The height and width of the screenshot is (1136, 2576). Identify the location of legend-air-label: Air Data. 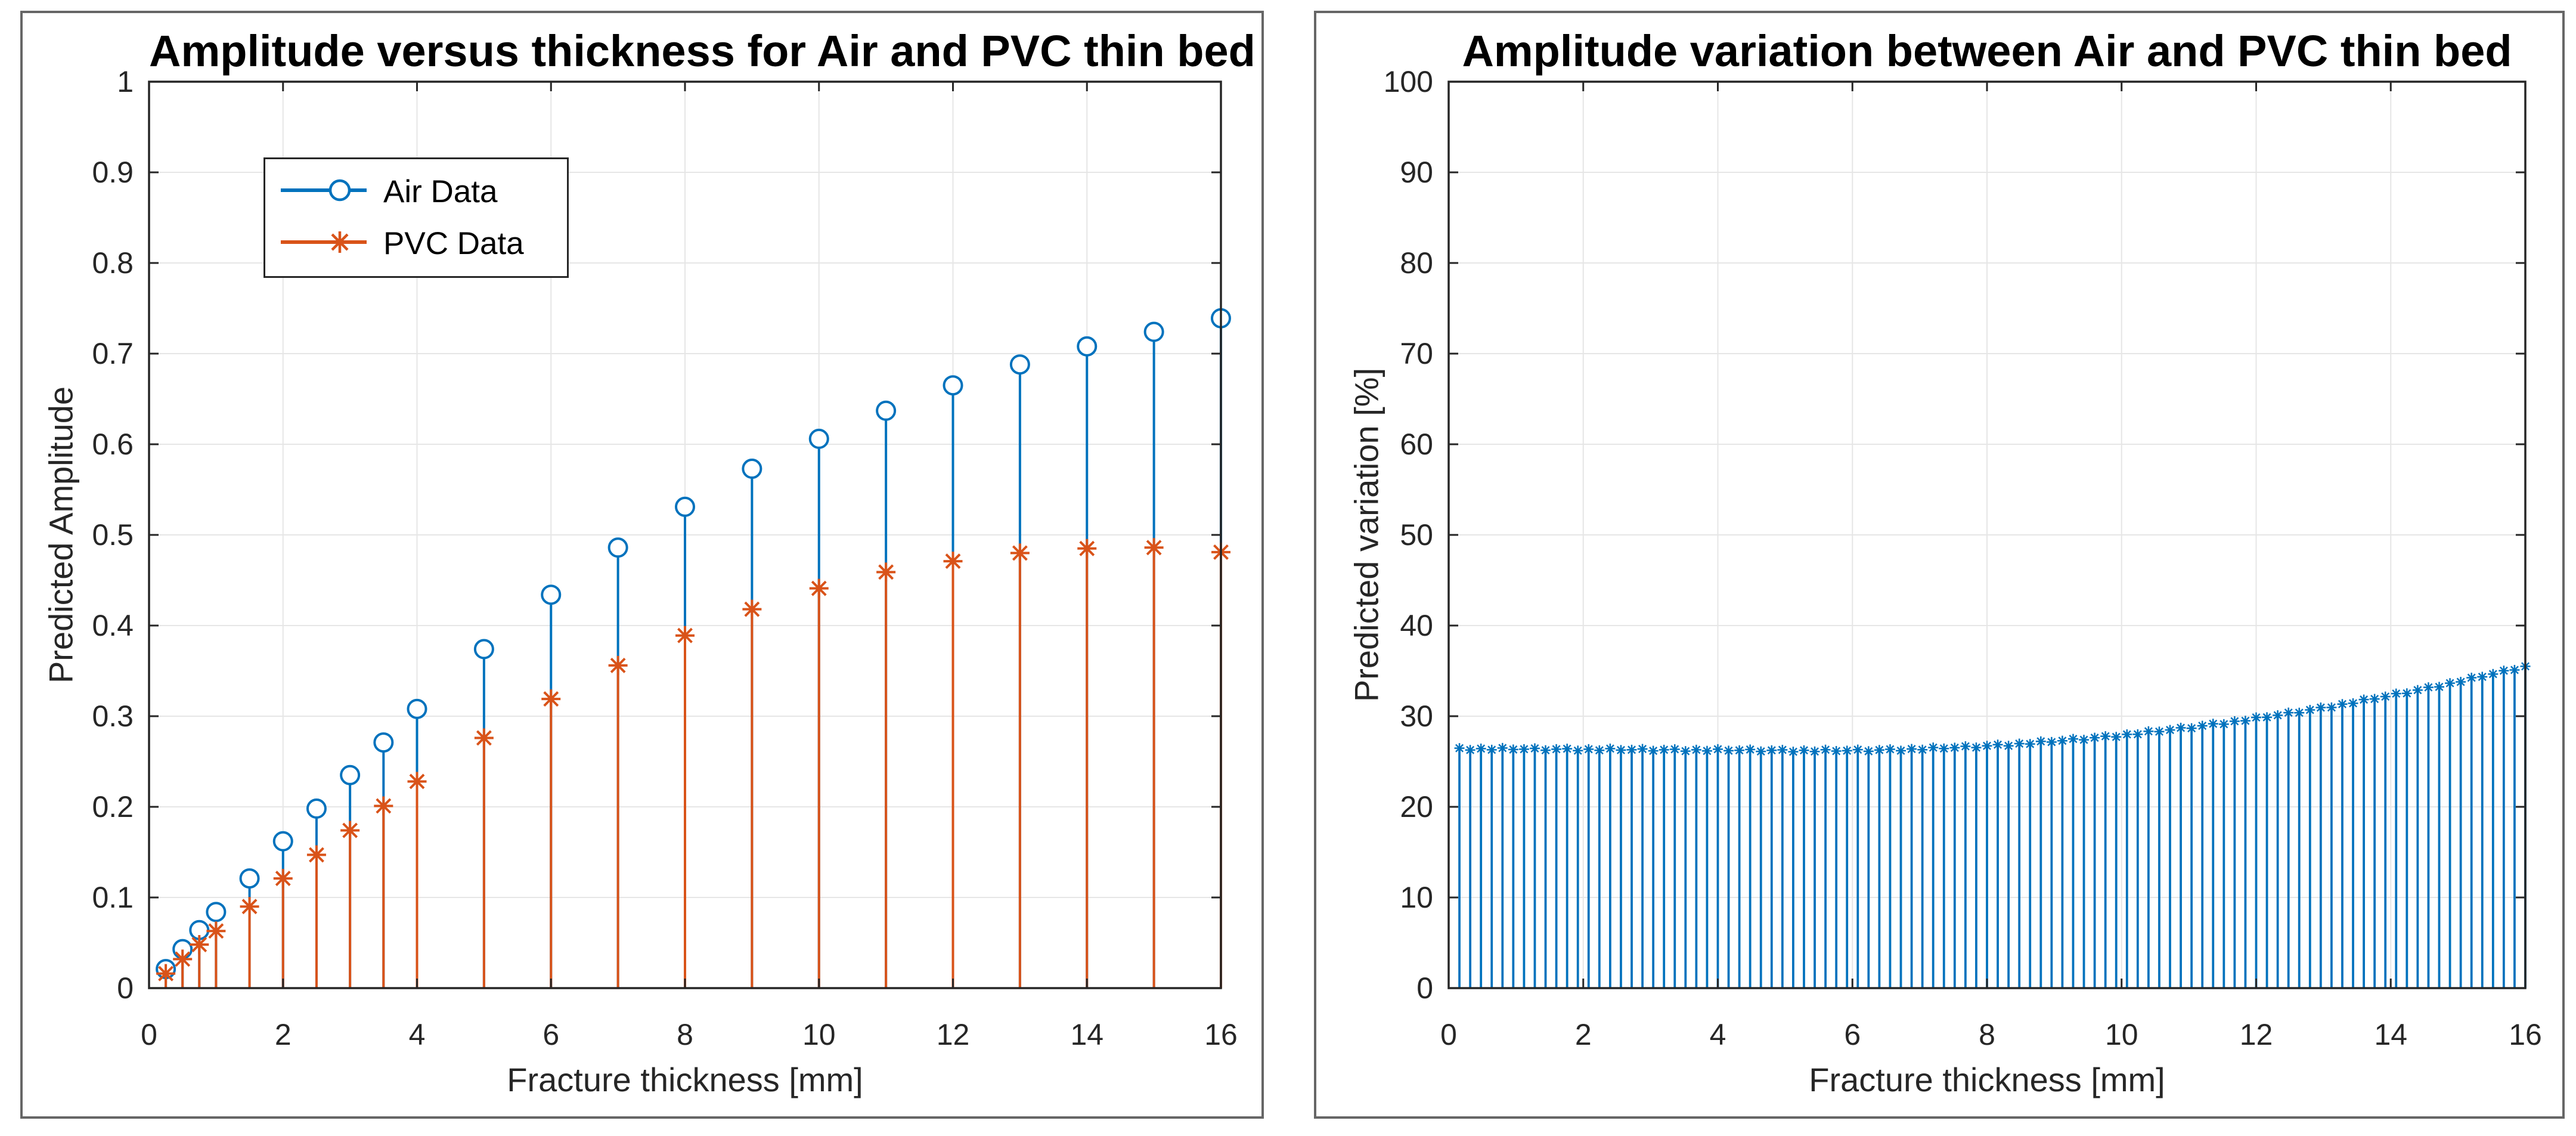
(440, 191).